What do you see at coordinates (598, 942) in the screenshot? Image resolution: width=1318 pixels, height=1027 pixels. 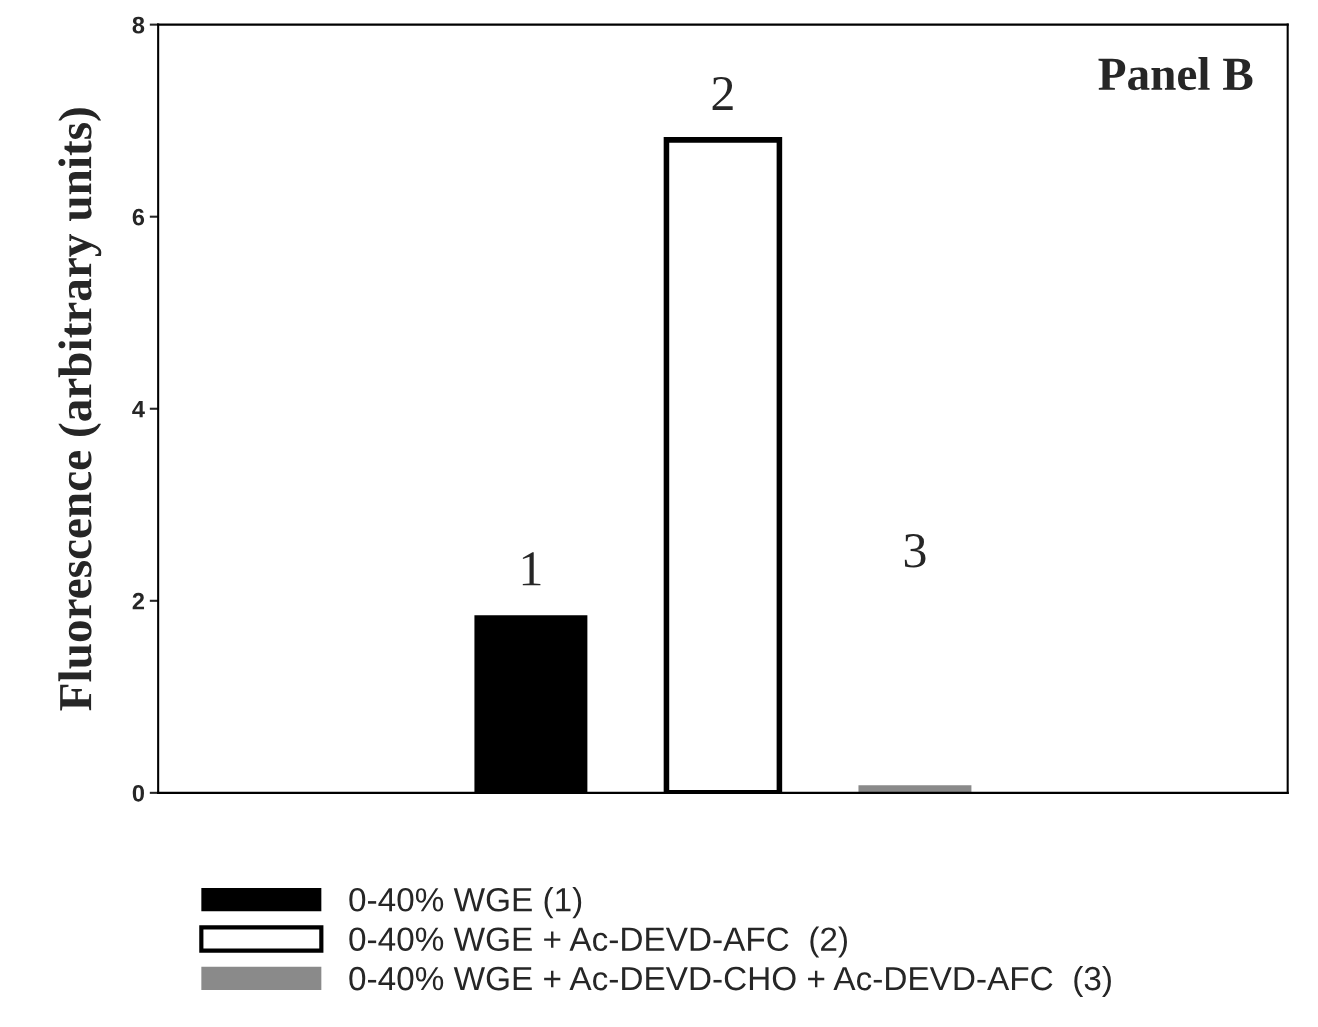 I see `legend-label: 0-40% WGE + Ac-DEVD-AFC (2)` at bounding box center [598, 942].